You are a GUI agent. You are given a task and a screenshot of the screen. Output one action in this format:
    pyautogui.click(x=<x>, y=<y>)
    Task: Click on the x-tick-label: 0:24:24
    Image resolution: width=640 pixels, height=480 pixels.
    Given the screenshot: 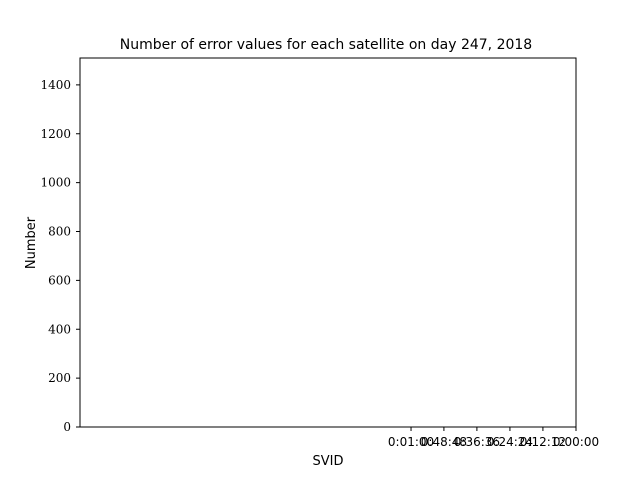 What is the action you would take?
    pyautogui.click(x=510, y=442)
    